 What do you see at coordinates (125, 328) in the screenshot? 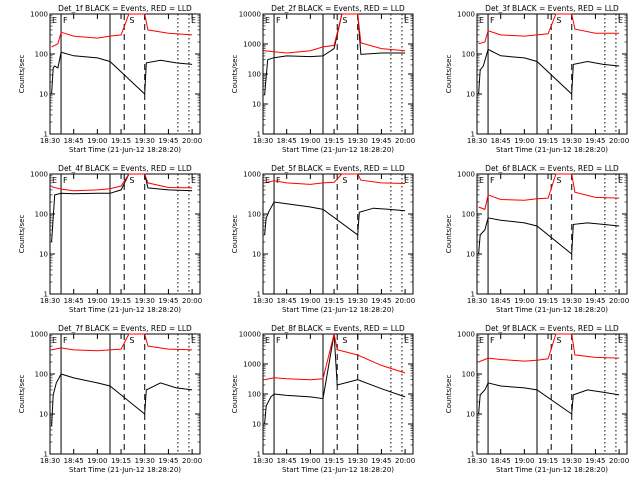
I see `panel-title: Det_7f BLACK = Events, RED = LLD` at bounding box center [125, 328].